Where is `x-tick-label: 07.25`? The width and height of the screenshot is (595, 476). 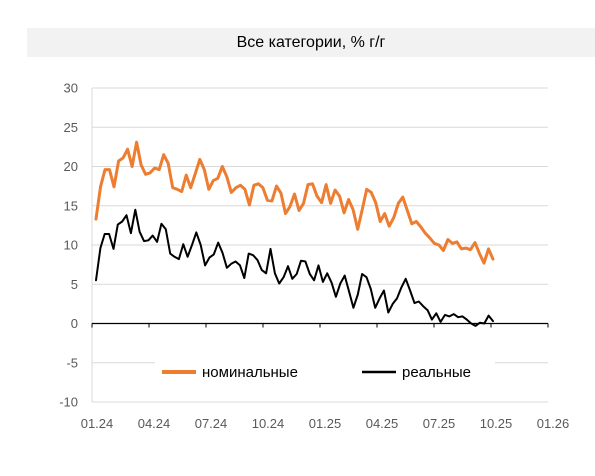 x-tick-label: 07.25 is located at coordinates (439, 423).